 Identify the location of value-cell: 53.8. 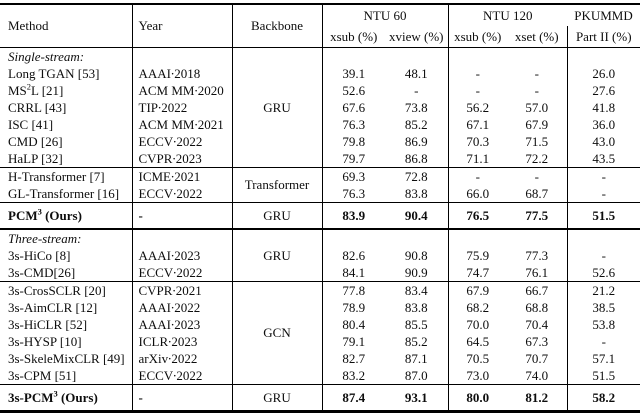
(603, 324).